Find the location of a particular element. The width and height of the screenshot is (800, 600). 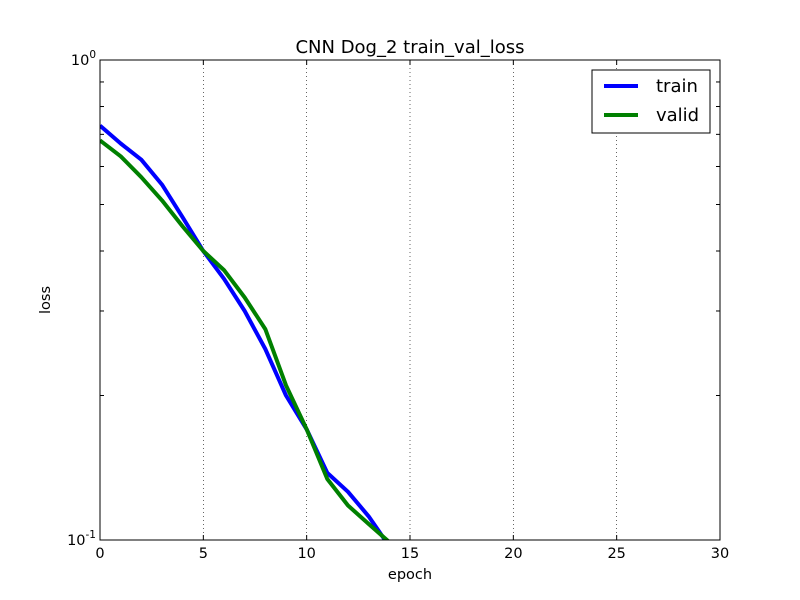

x-tick-label: 10 is located at coordinates (306, 554).